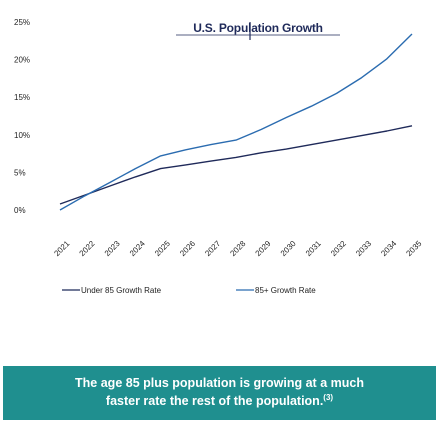 This screenshot has height=428, width=439. What do you see at coordinates (285, 290) in the screenshot?
I see `legend-item-85-plus-label: 85+ Growth Rate` at bounding box center [285, 290].